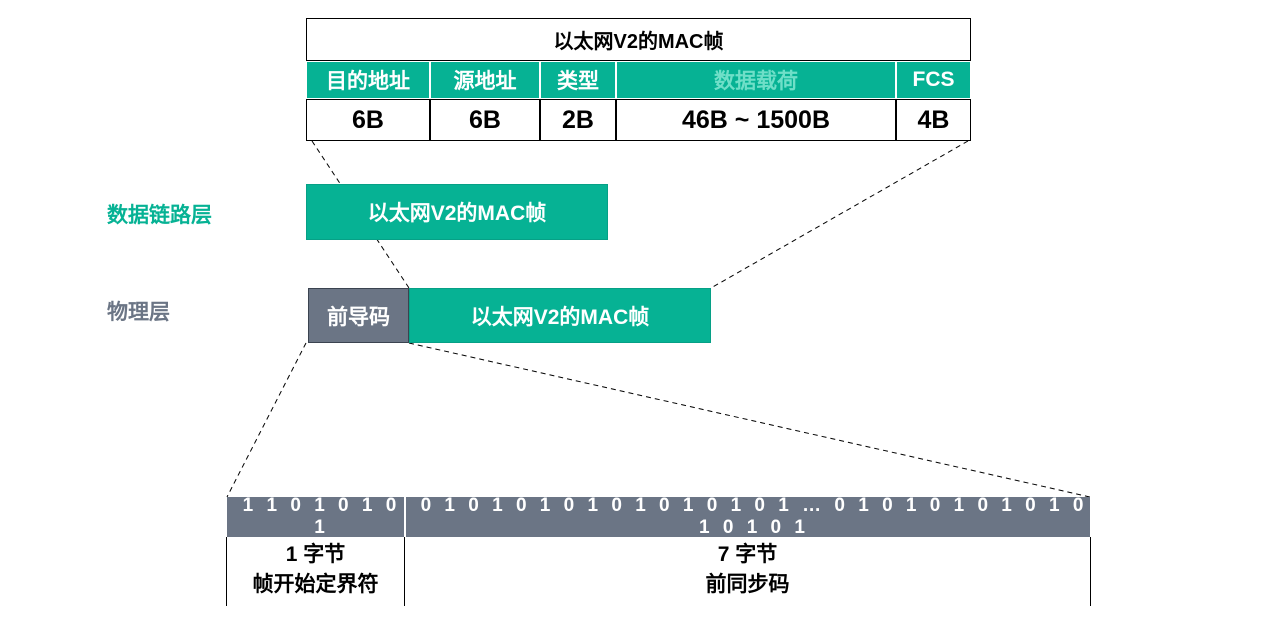 This screenshot has width=1276, height=618. I want to click on connector-mac-left, so click(360, 214).